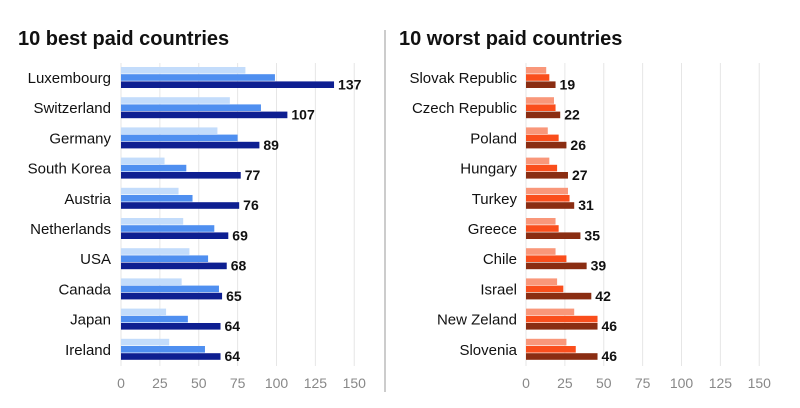 The image size is (800, 408). I want to click on category-label: Turkey, so click(495, 199).